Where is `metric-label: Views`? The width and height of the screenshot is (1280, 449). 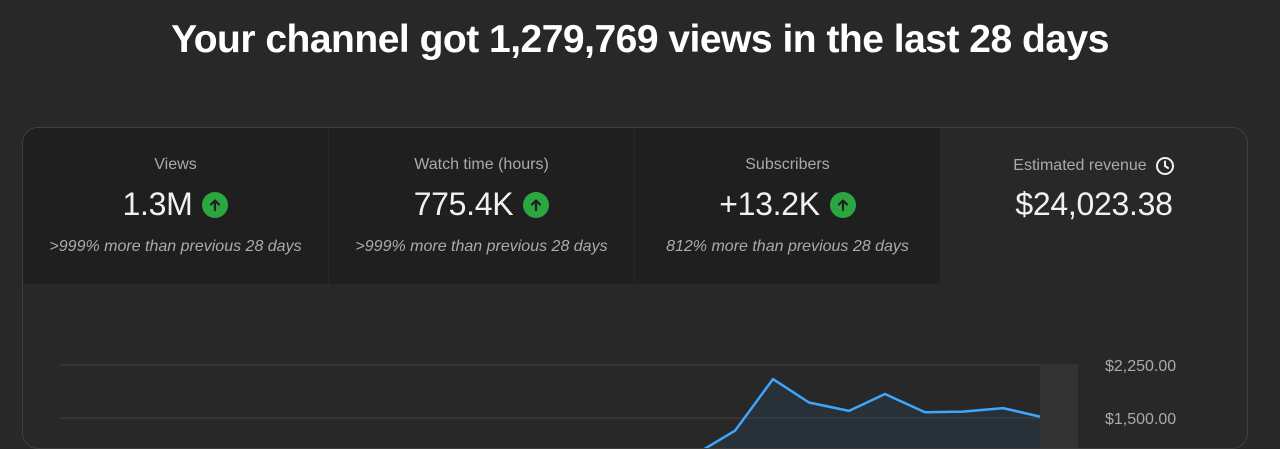 metric-label: Views is located at coordinates (175, 165).